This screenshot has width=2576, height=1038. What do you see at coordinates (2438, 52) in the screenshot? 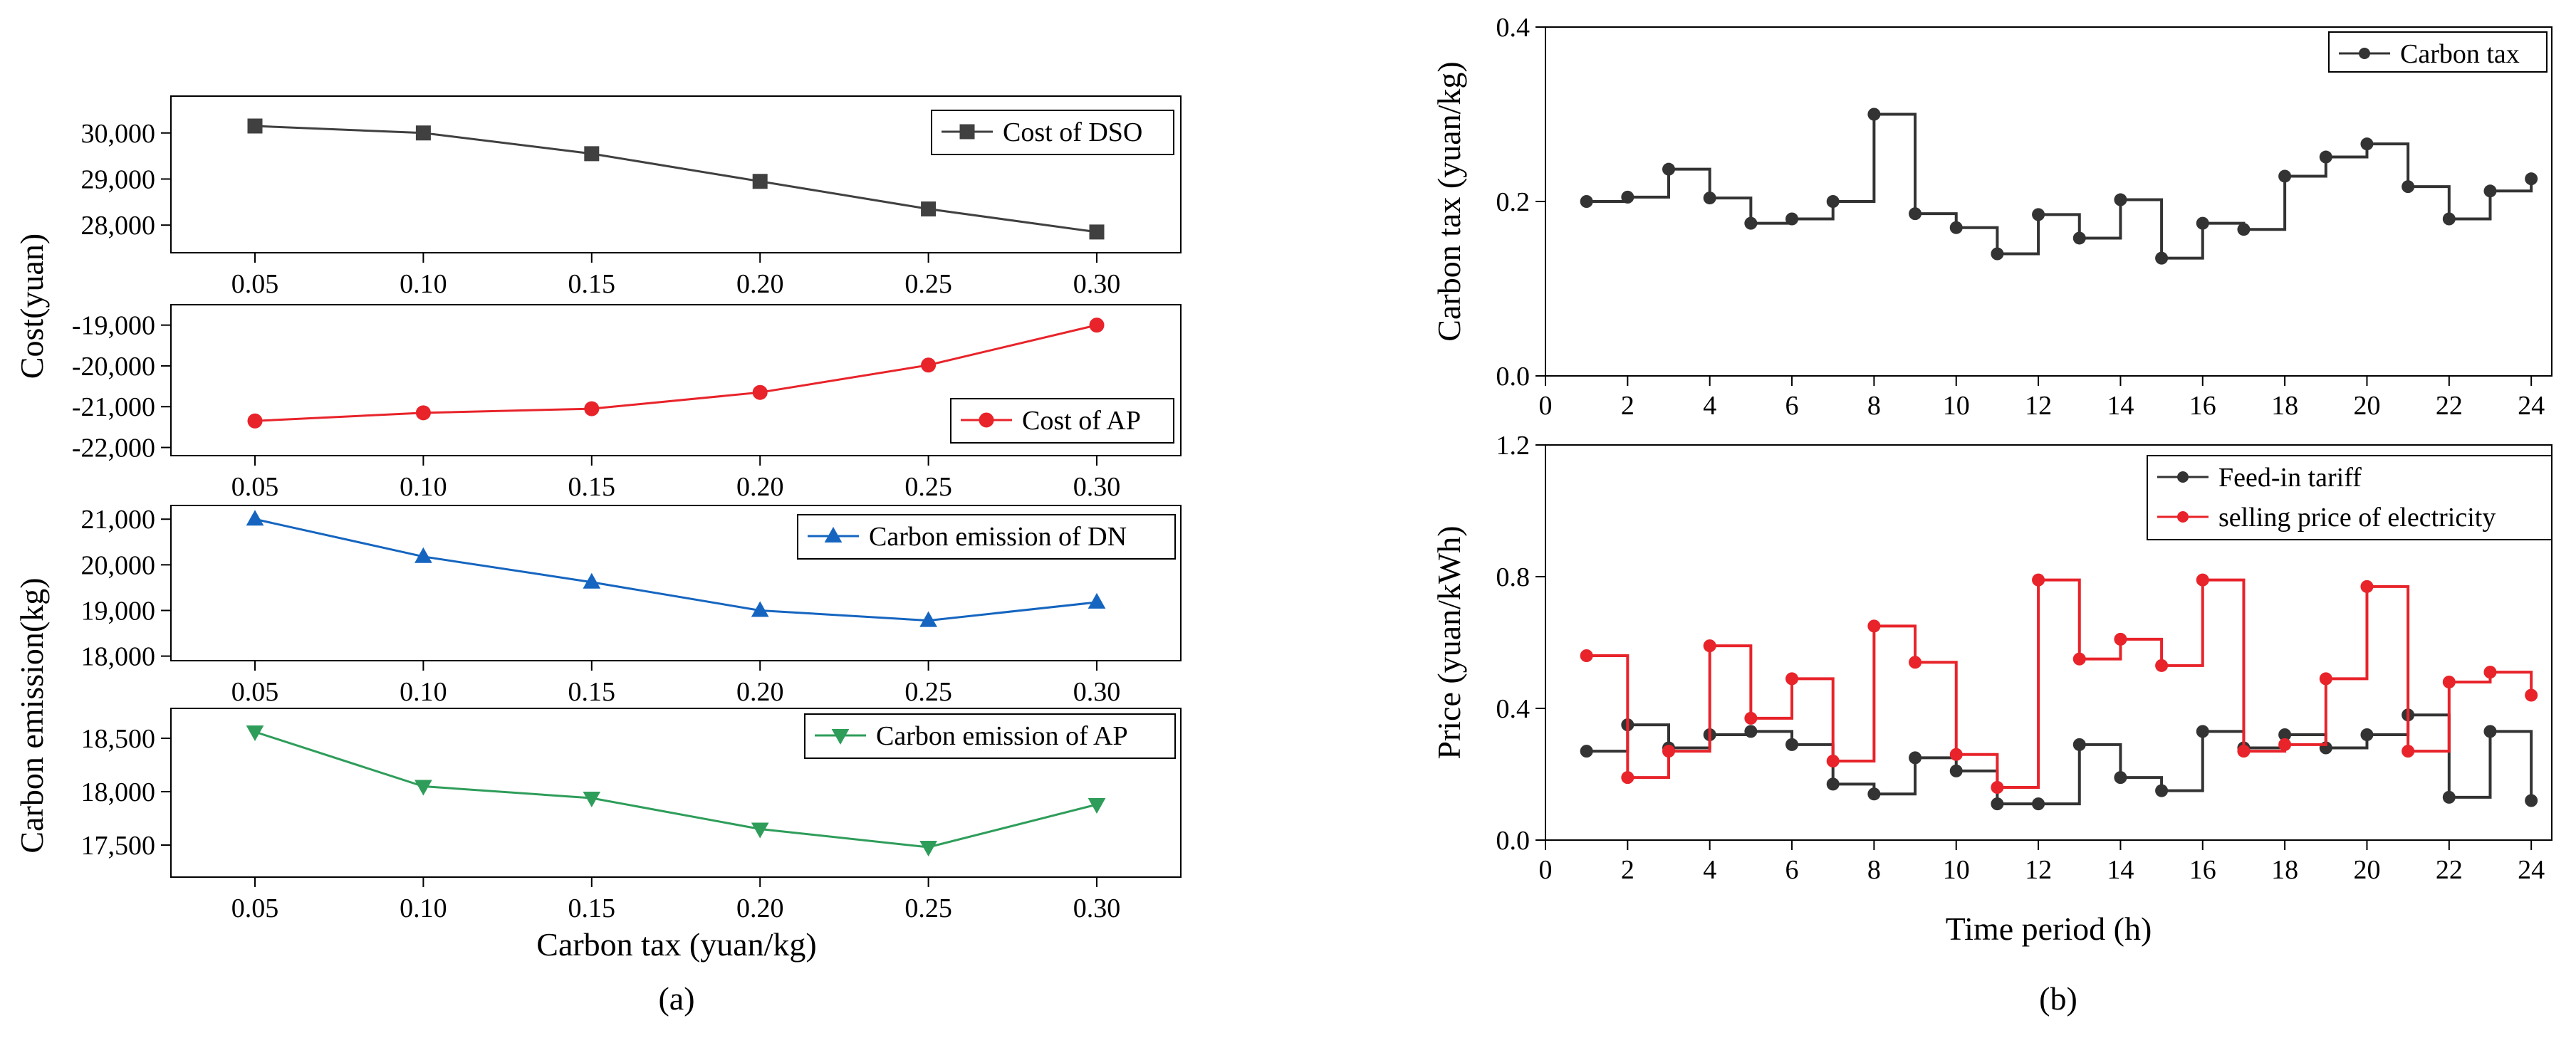
I see `legend: Carbon tax` at bounding box center [2438, 52].